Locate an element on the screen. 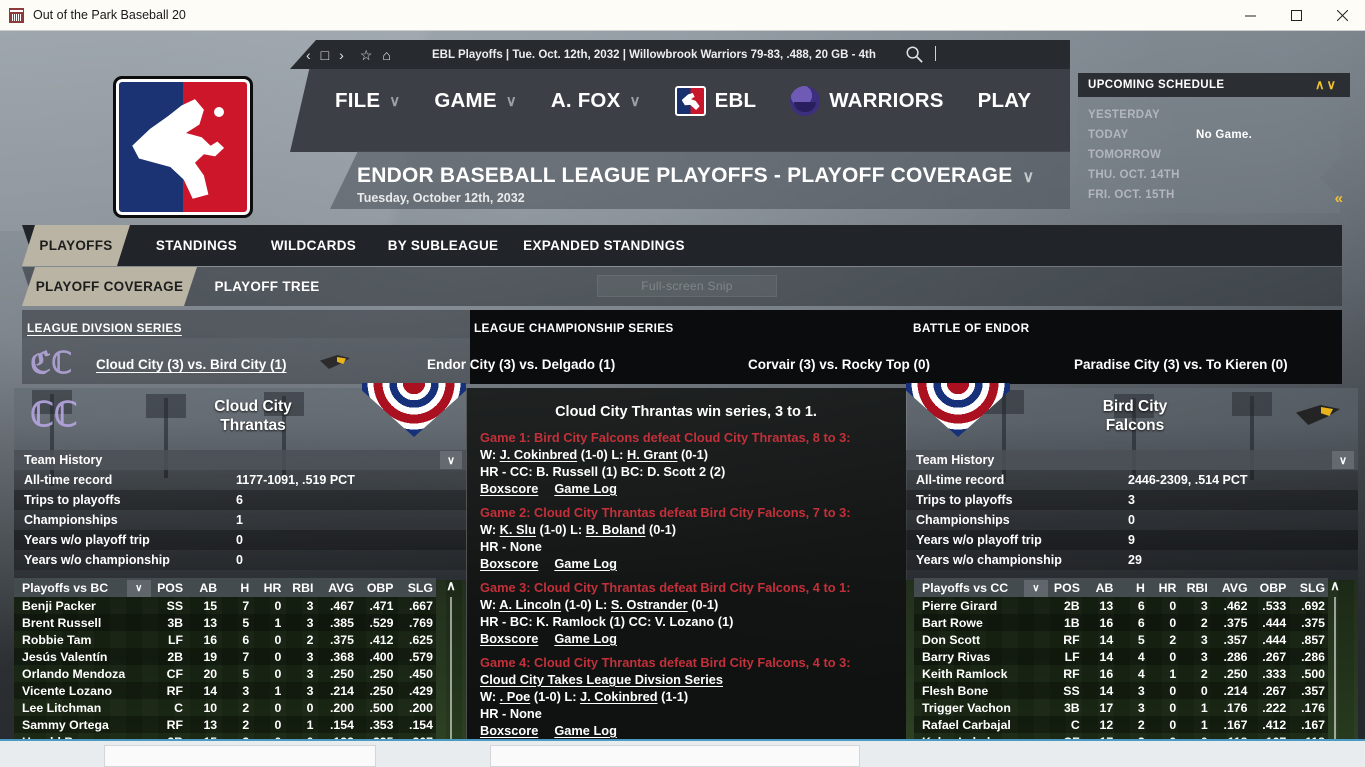 The image size is (1365, 767). player-name: Jesús Valentín is located at coordinates (65, 656).